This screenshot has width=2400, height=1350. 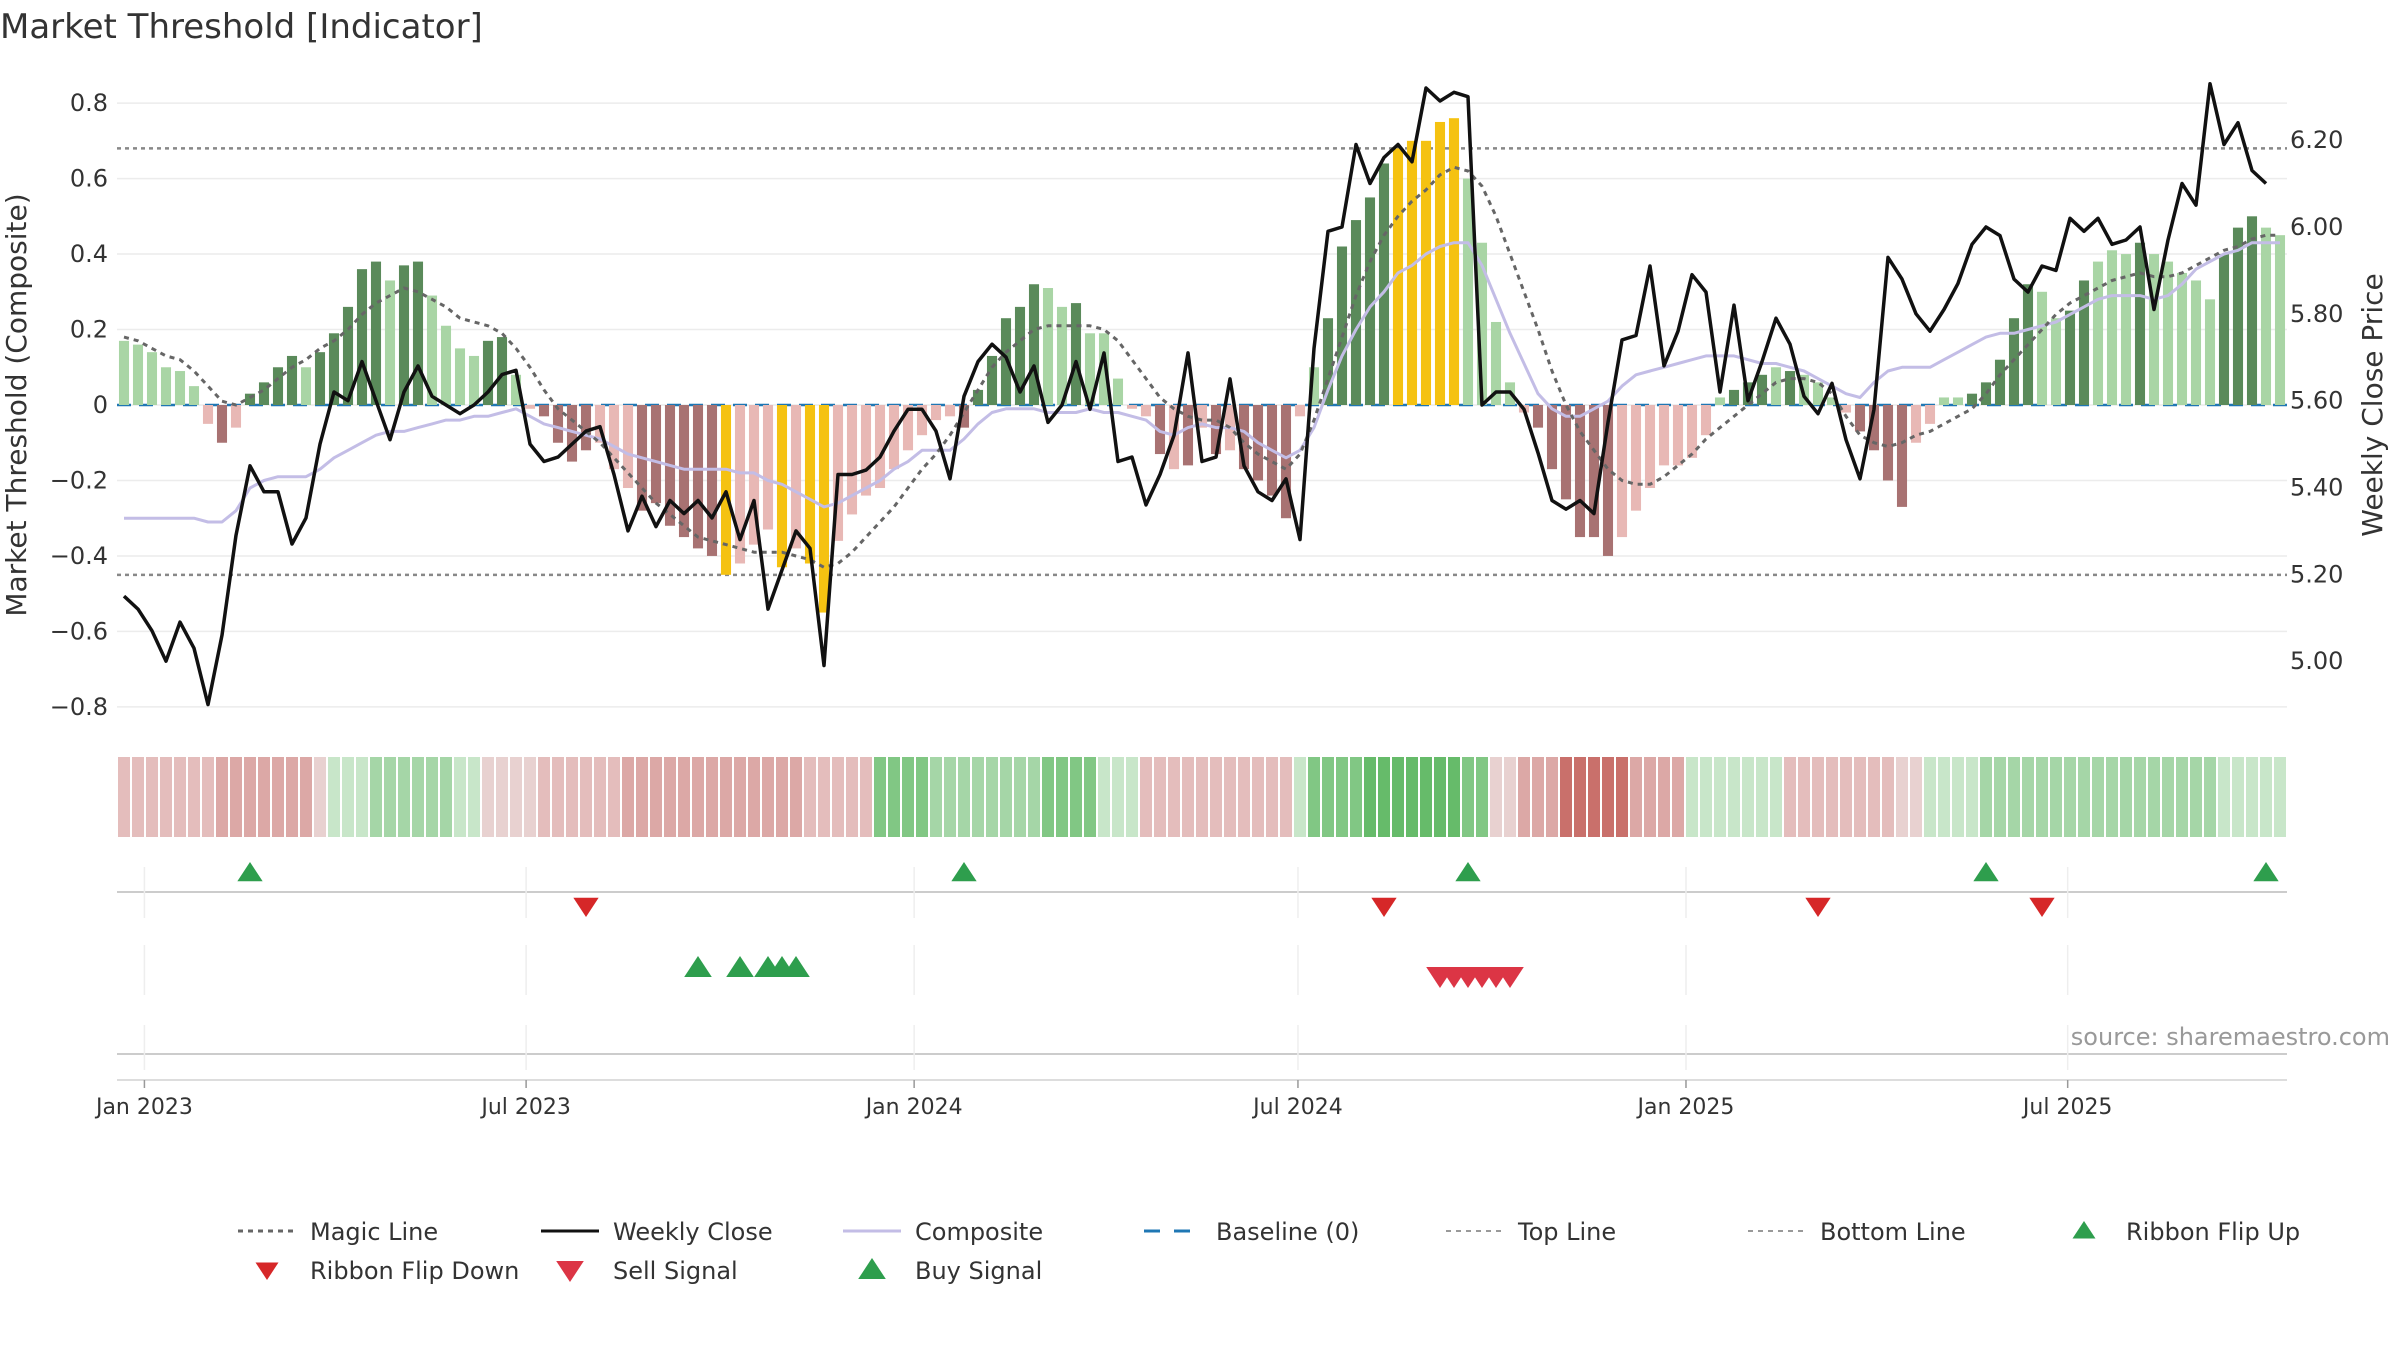 What do you see at coordinates (89, 254) in the screenshot?
I see `left-tick-label: 0.4` at bounding box center [89, 254].